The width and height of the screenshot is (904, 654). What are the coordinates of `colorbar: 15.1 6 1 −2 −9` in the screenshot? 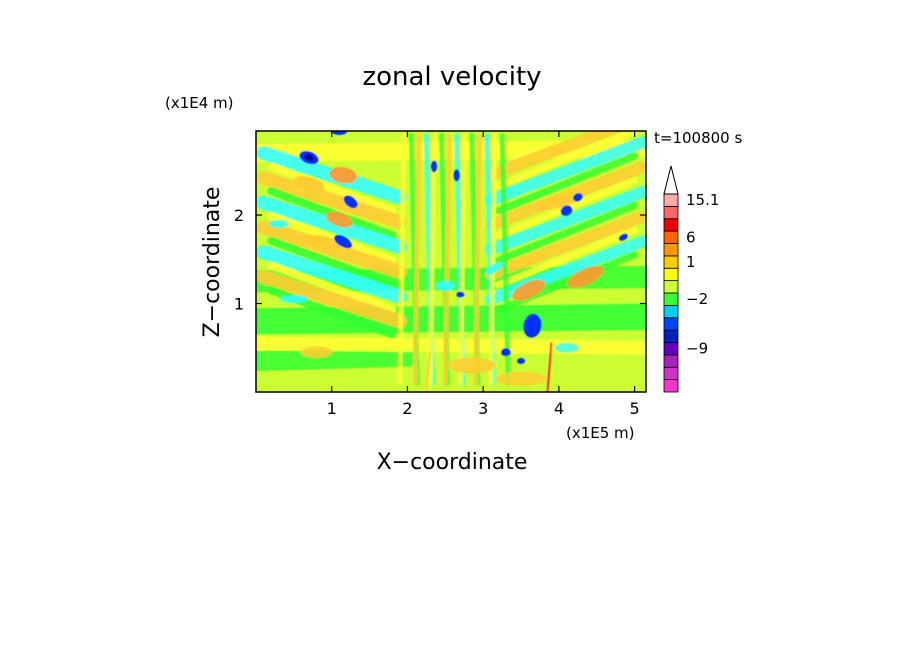 It's located at (691, 279).